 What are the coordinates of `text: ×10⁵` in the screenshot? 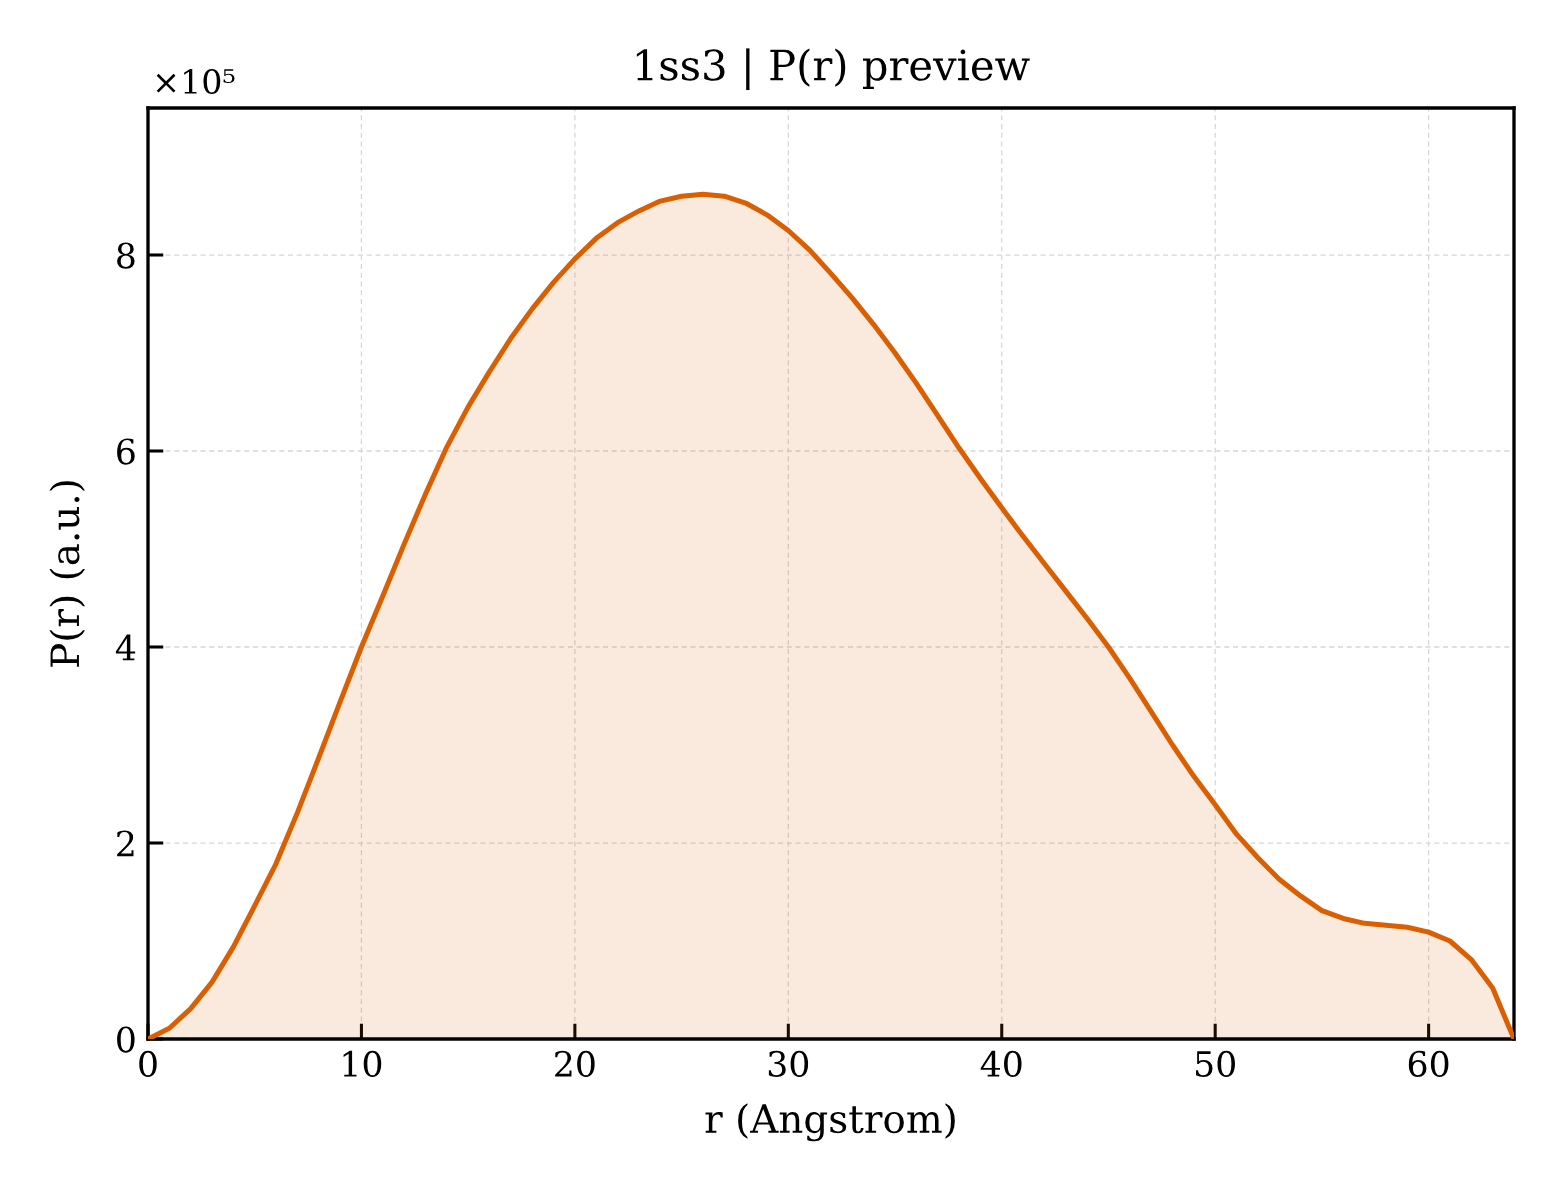 It's located at (195, 81).